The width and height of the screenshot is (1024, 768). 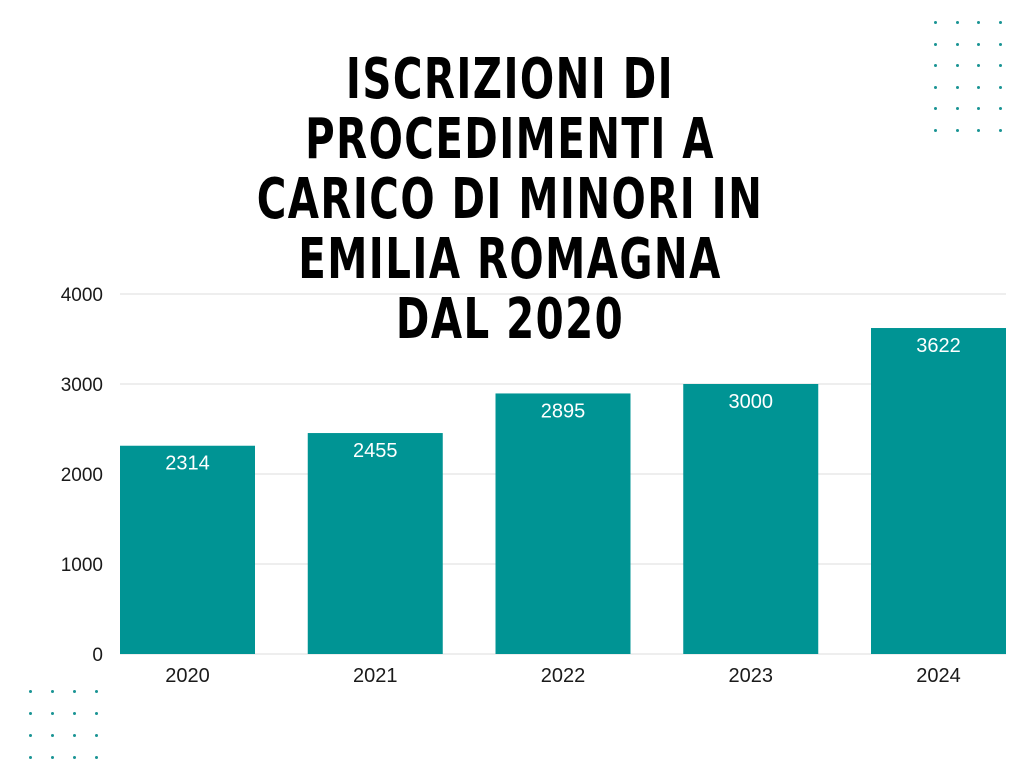 I want to click on x-tick-label: 2022, so click(x=563, y=676).